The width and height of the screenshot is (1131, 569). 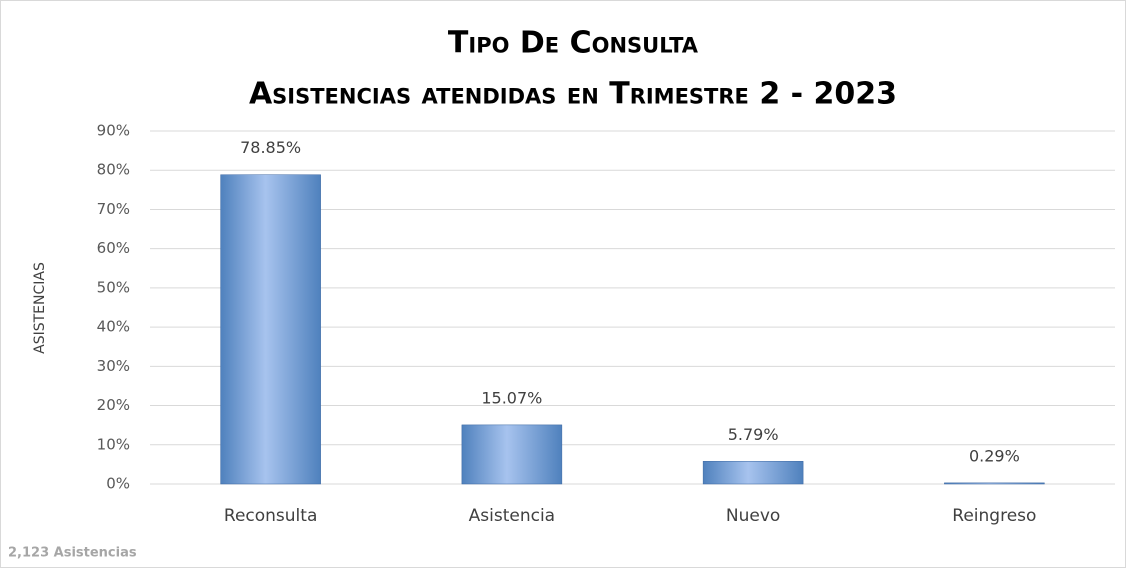 I want to click on y-tick-label: 60%, so click(x=113, y=248).